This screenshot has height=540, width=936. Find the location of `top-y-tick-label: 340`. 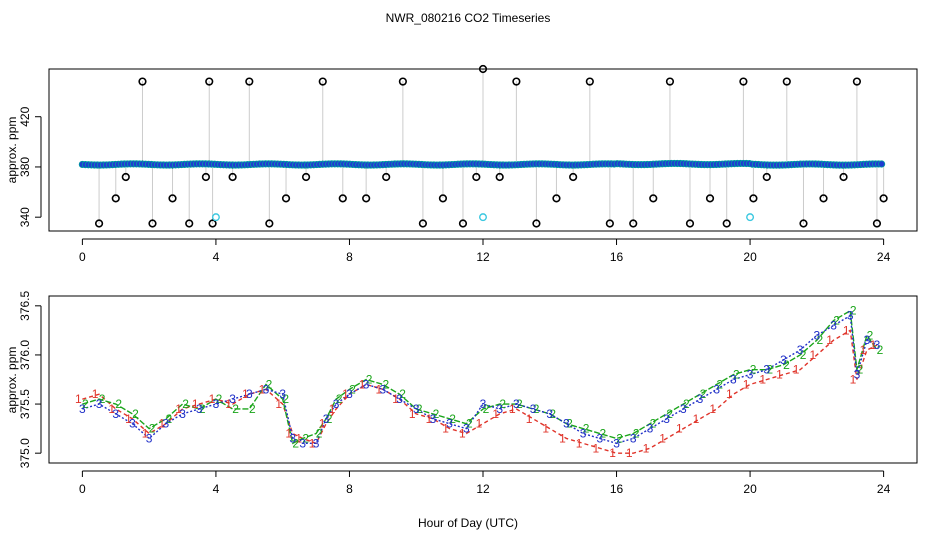

top-y-tick-label: 340 is located at coordinates (25, 217).